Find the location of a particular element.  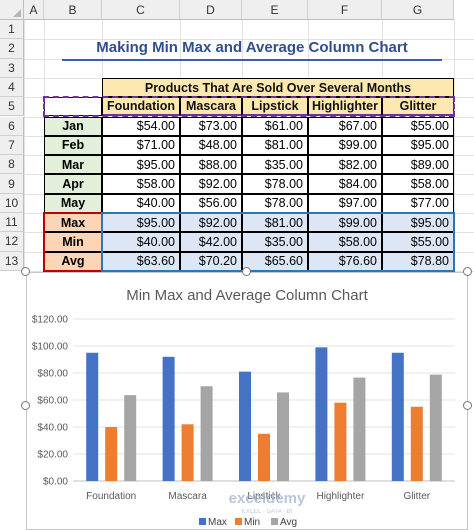

y-tick-label: $40.00 is located at coordinates (52, 428).